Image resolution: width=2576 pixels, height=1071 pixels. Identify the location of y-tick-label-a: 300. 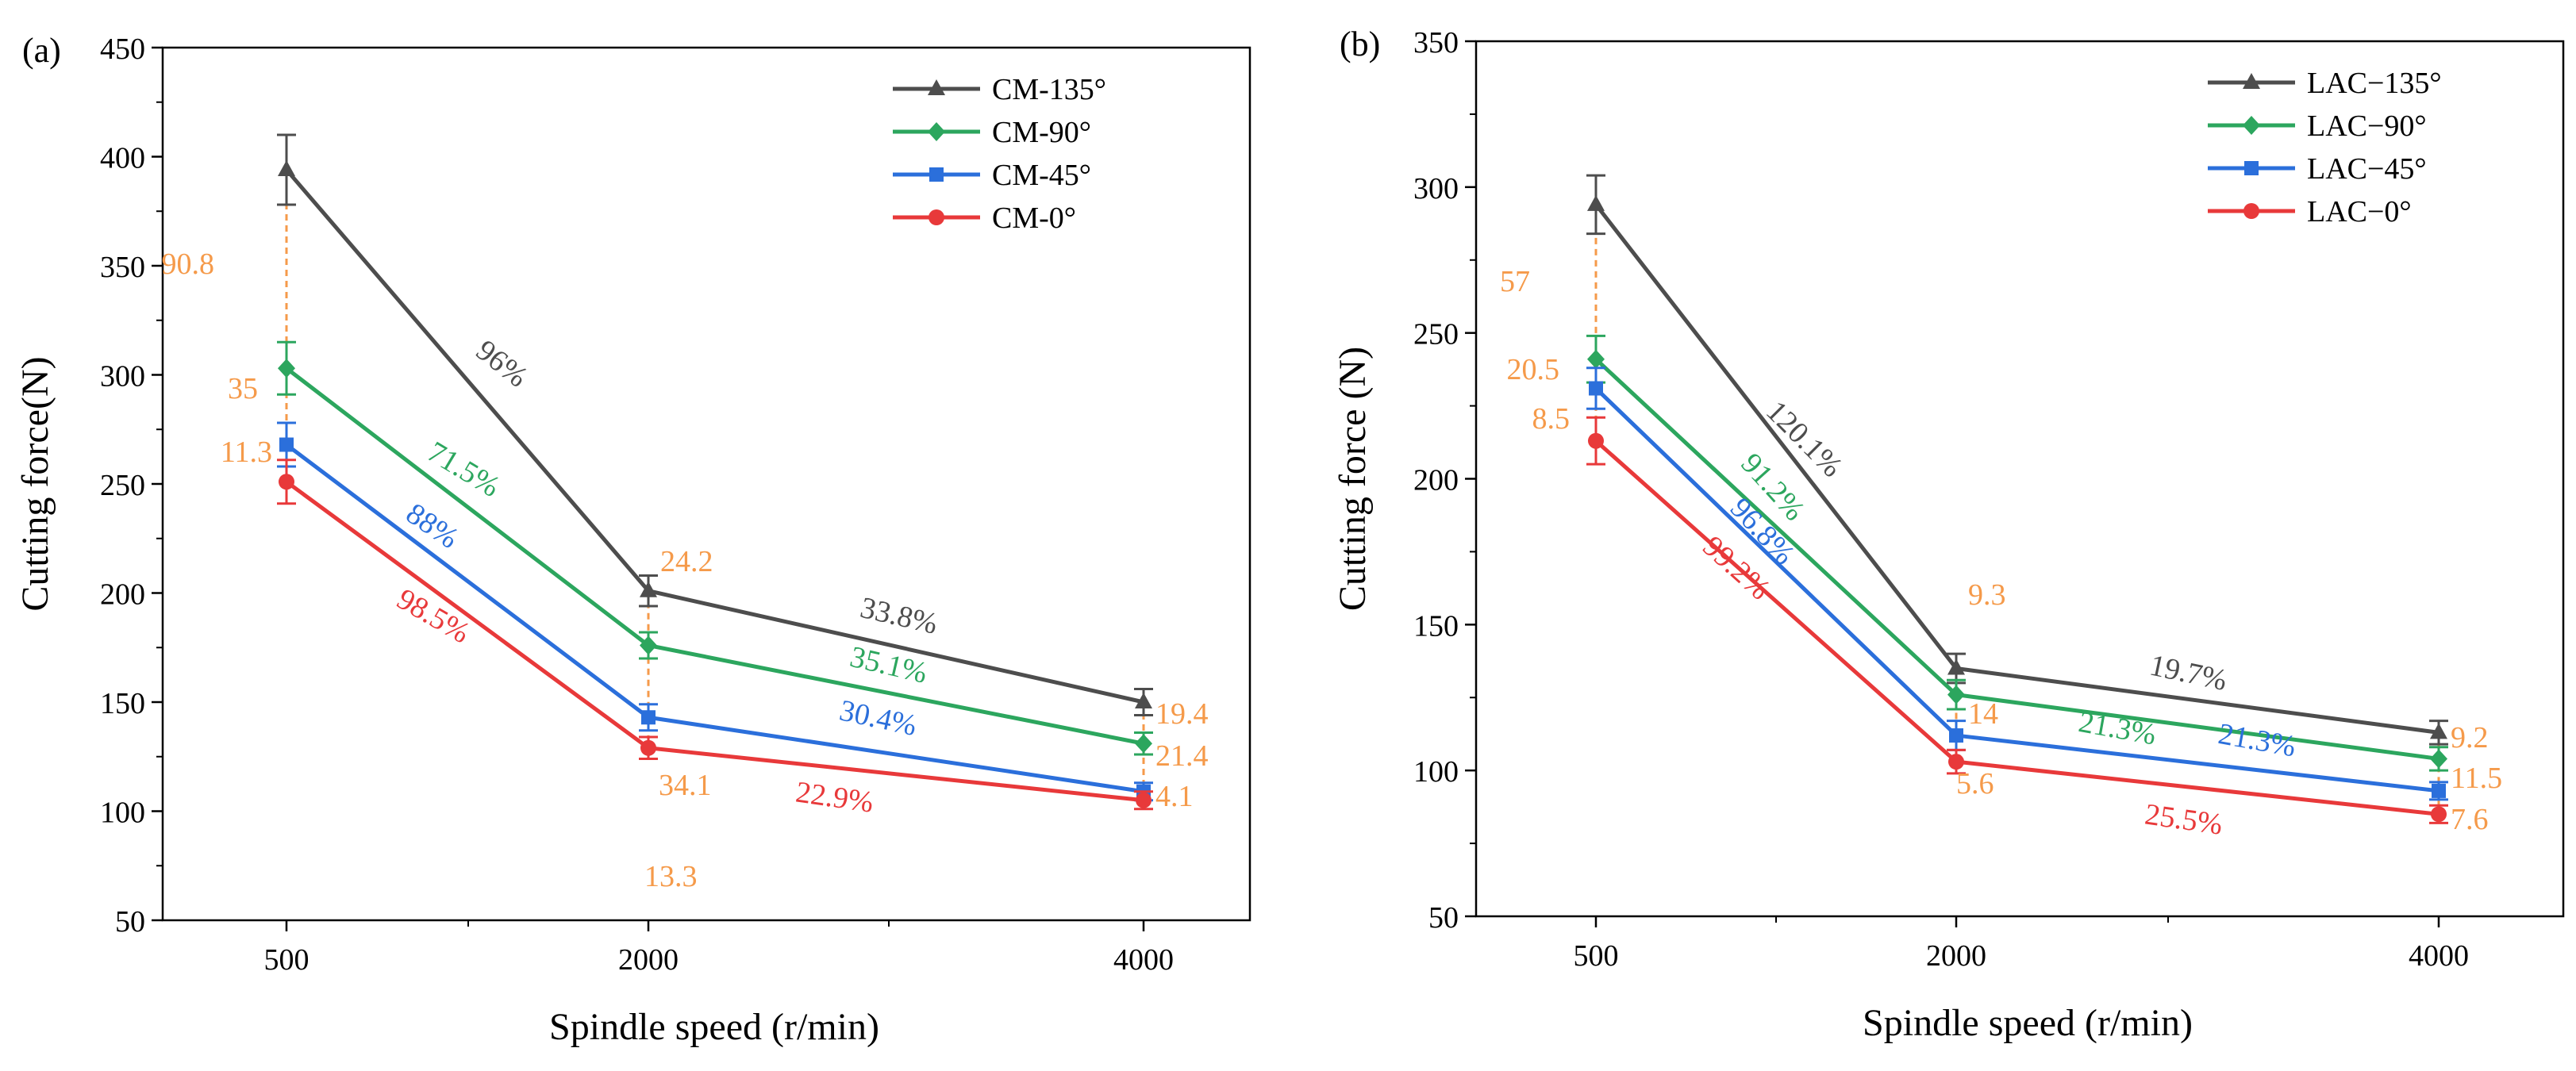
(123, 376).